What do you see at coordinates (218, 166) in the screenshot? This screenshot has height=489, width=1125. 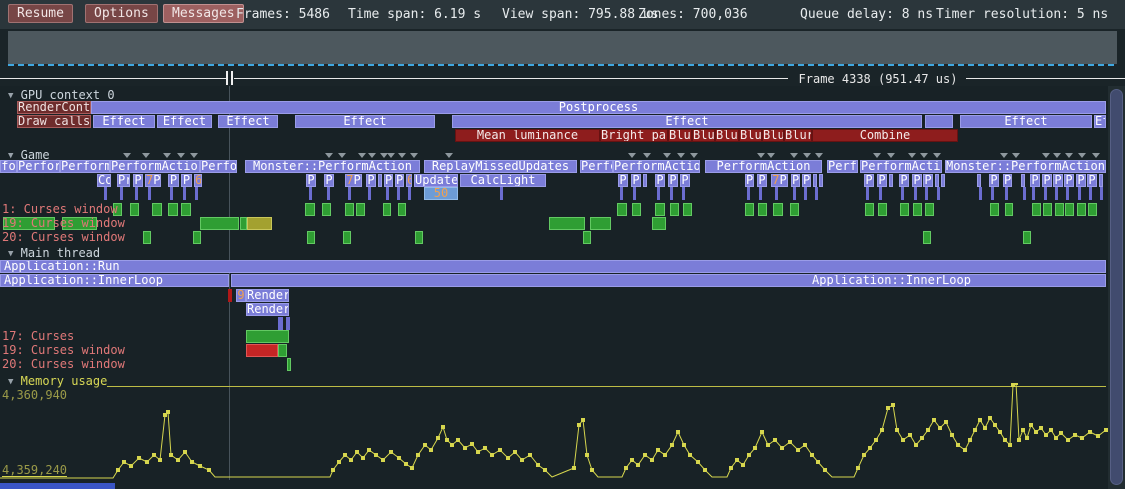 I see `zone-performaction: Perfoi` at bounding box center [218, 166].